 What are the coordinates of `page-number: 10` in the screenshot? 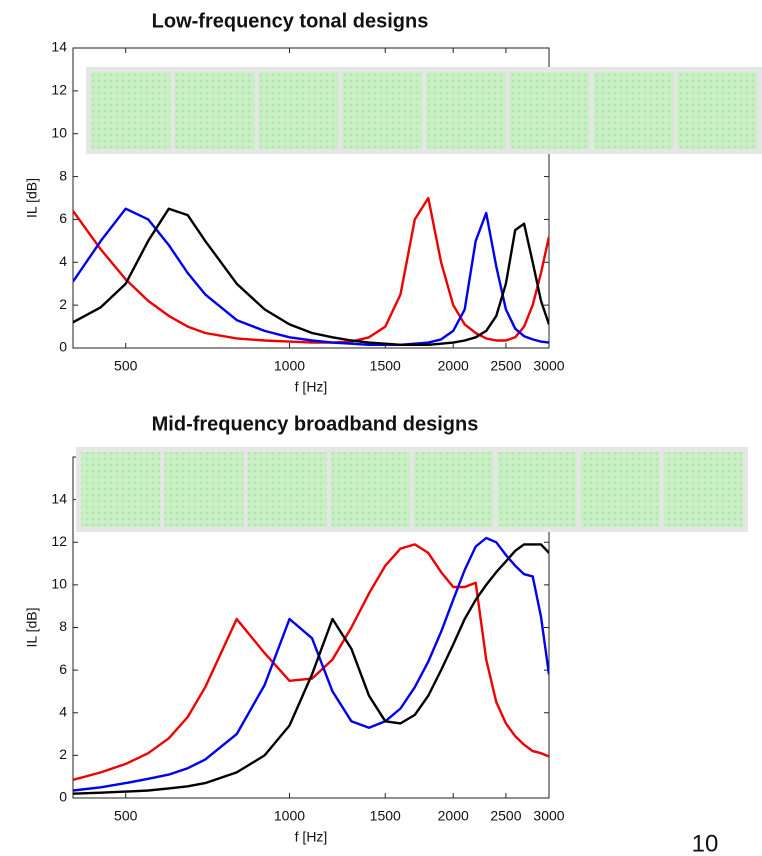 It's located at (705, 843).